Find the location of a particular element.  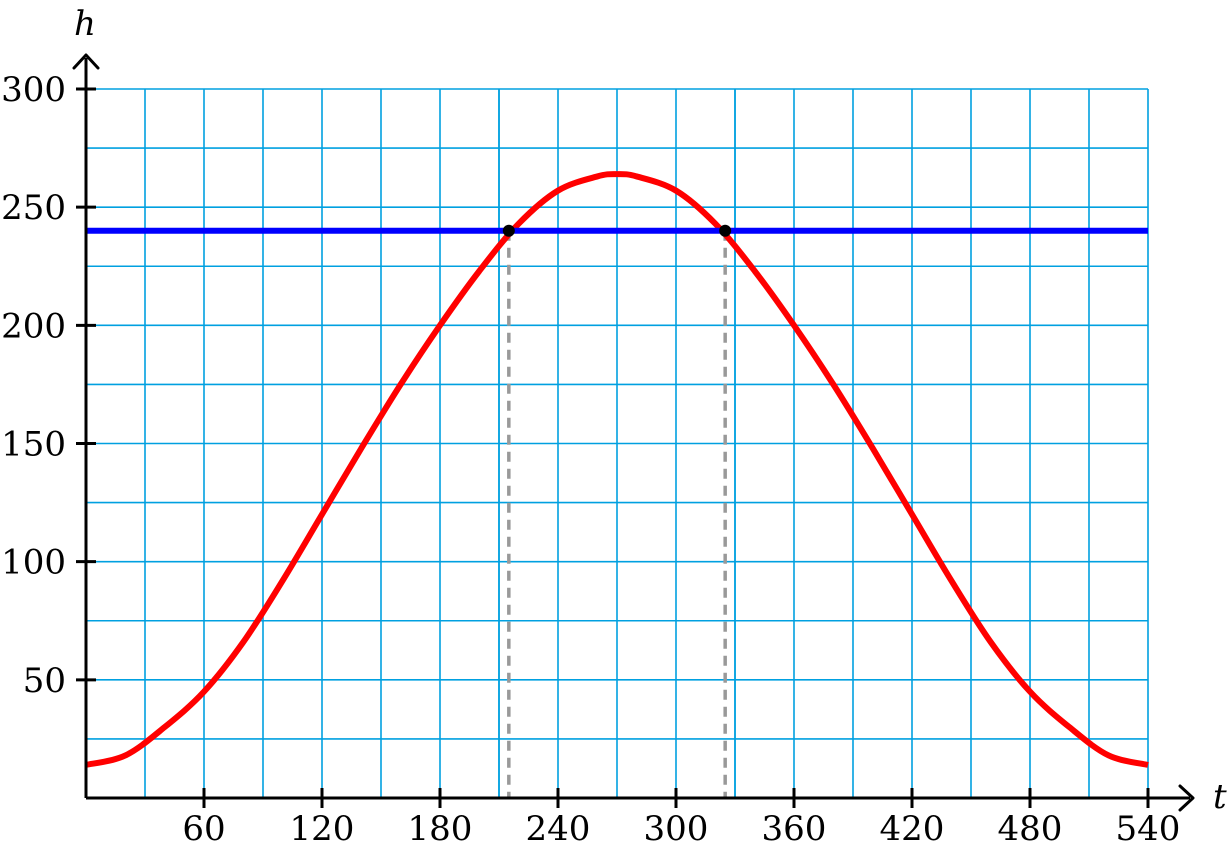

y-axis-title: h is located at coordinates (85, 24).